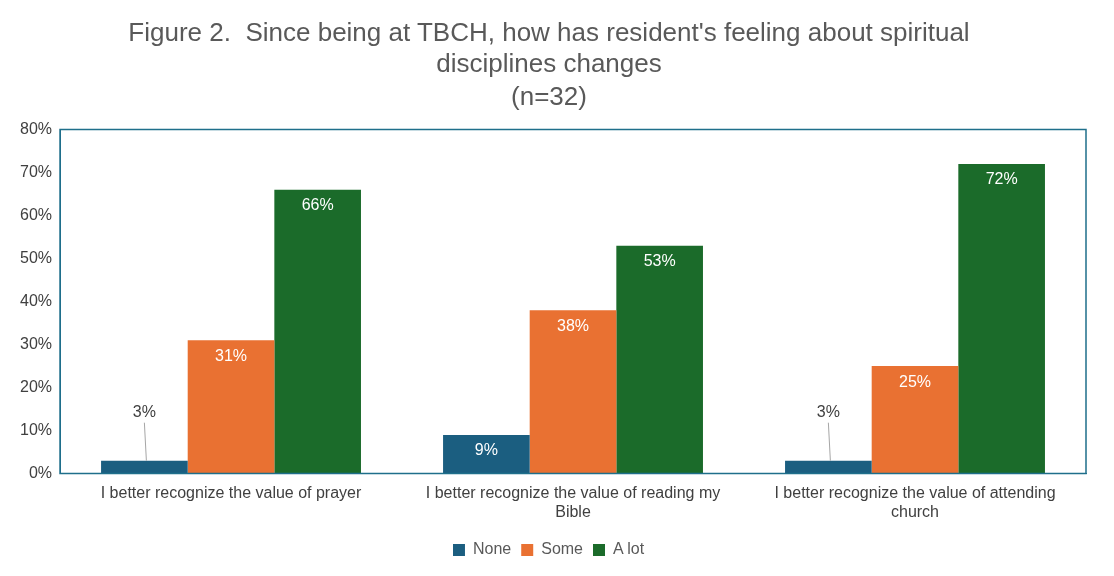 The image size is (1114, 576). What do you see at coordinates (659, 261) in the screenshot?
I see `data-label: 53%` at bounding box center [659, 261].